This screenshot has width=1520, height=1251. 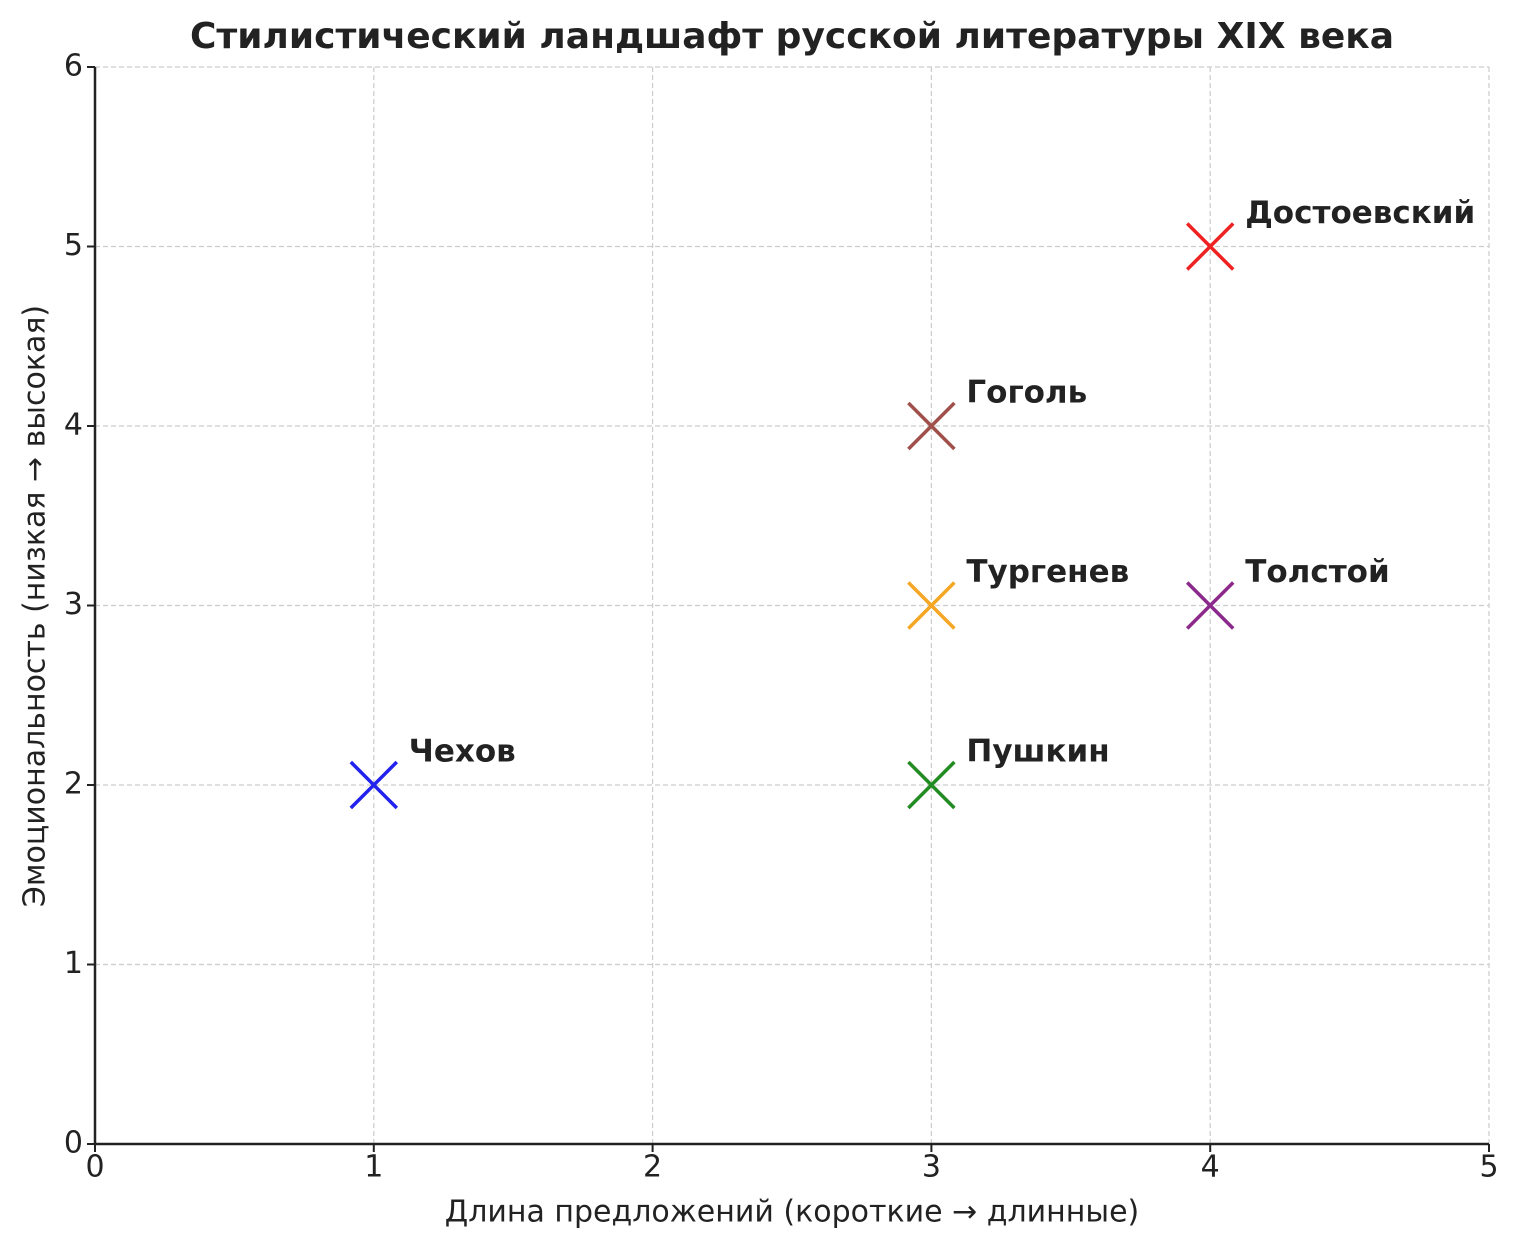 What do you see at coordinates (373, 1167) in the screenshot?
I see `x-tick-label: 1` at bounding box center [373, 1167].